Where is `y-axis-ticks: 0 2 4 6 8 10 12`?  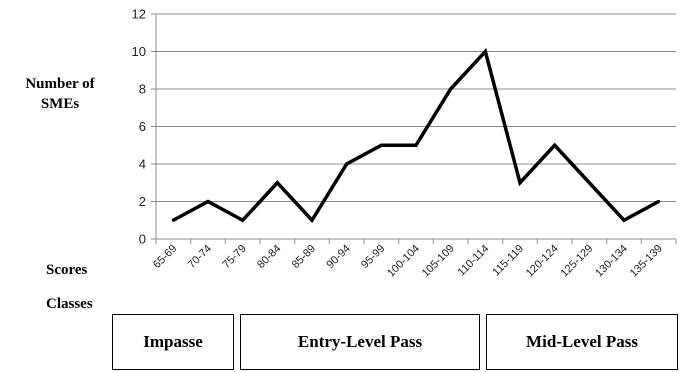 y-axis-ticks: 0 2 4 6 8 10 12 is located at coordinates (144, 127).